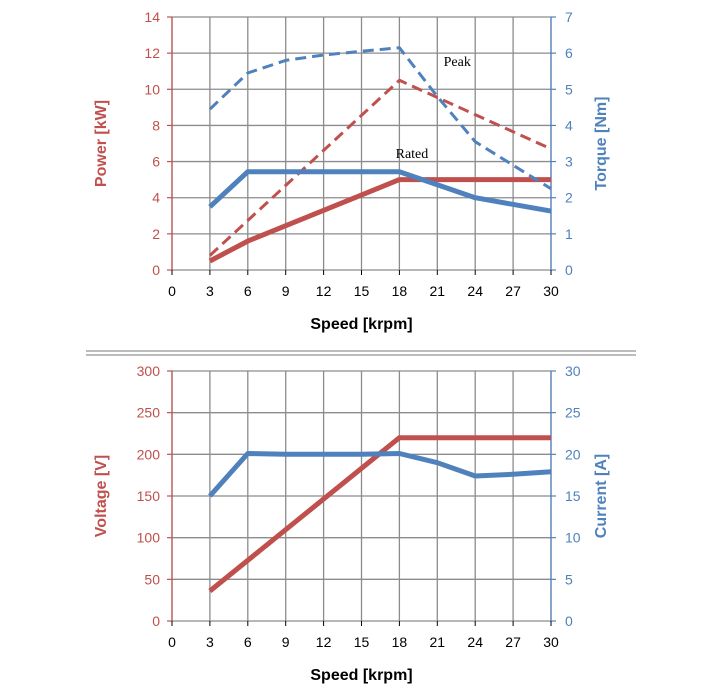  I want to click on right-axis-tick-label: 20, so click(573, 454).